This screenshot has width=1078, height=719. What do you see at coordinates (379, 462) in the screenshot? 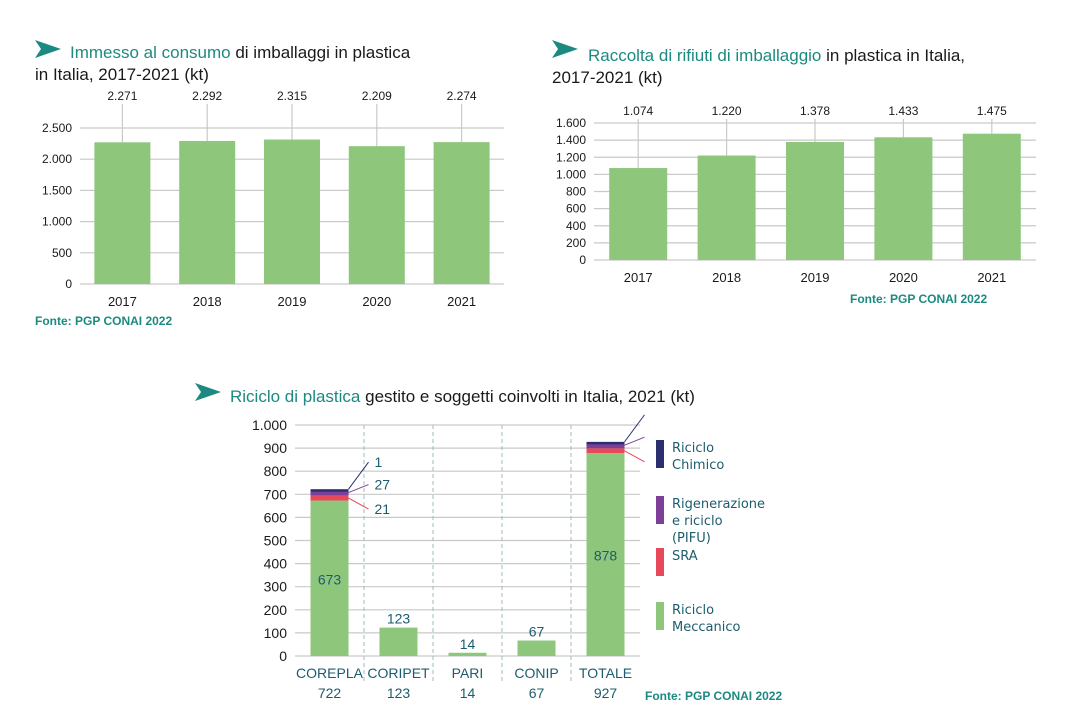
I see `data-label: 1` at bounding box center [379, 462].